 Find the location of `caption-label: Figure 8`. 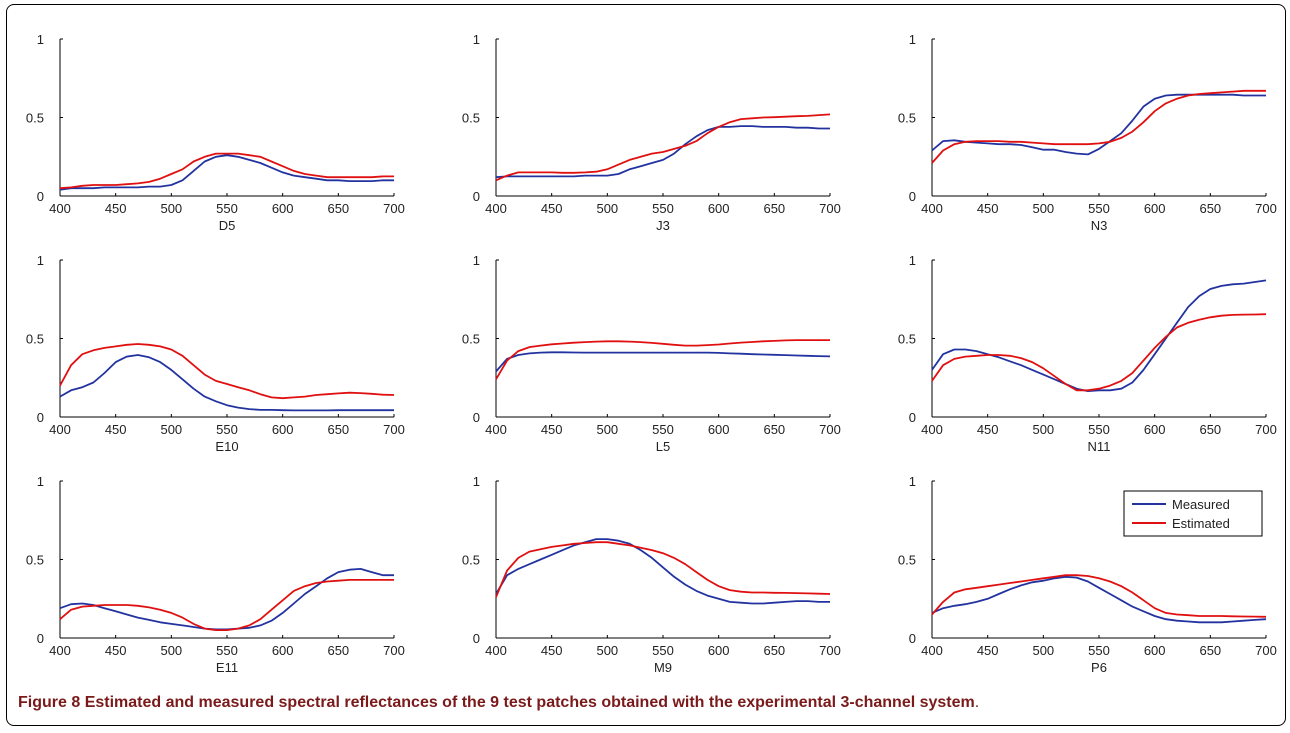

caption-label: Figure 8 is located at coordinates (49, 702).